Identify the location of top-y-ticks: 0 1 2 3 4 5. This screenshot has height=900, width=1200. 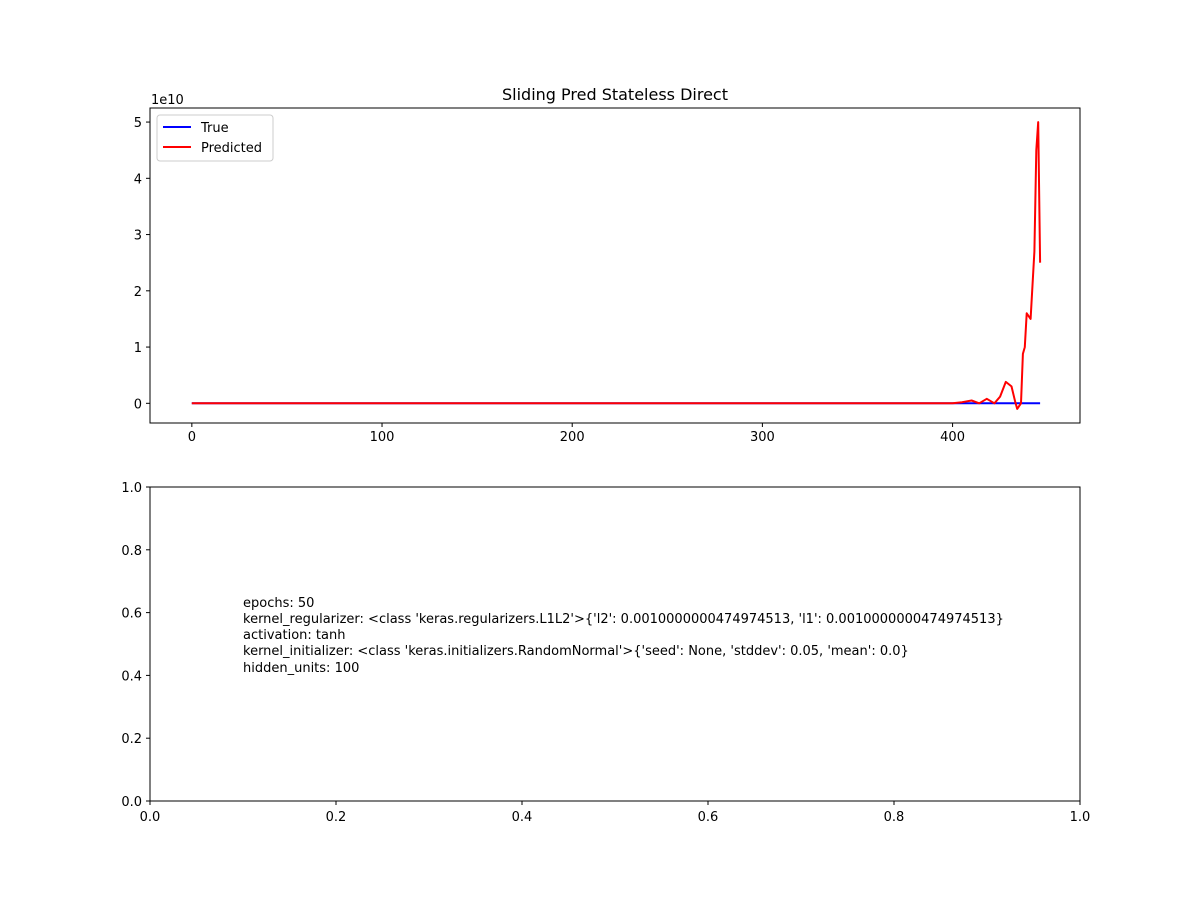
(142, 264).